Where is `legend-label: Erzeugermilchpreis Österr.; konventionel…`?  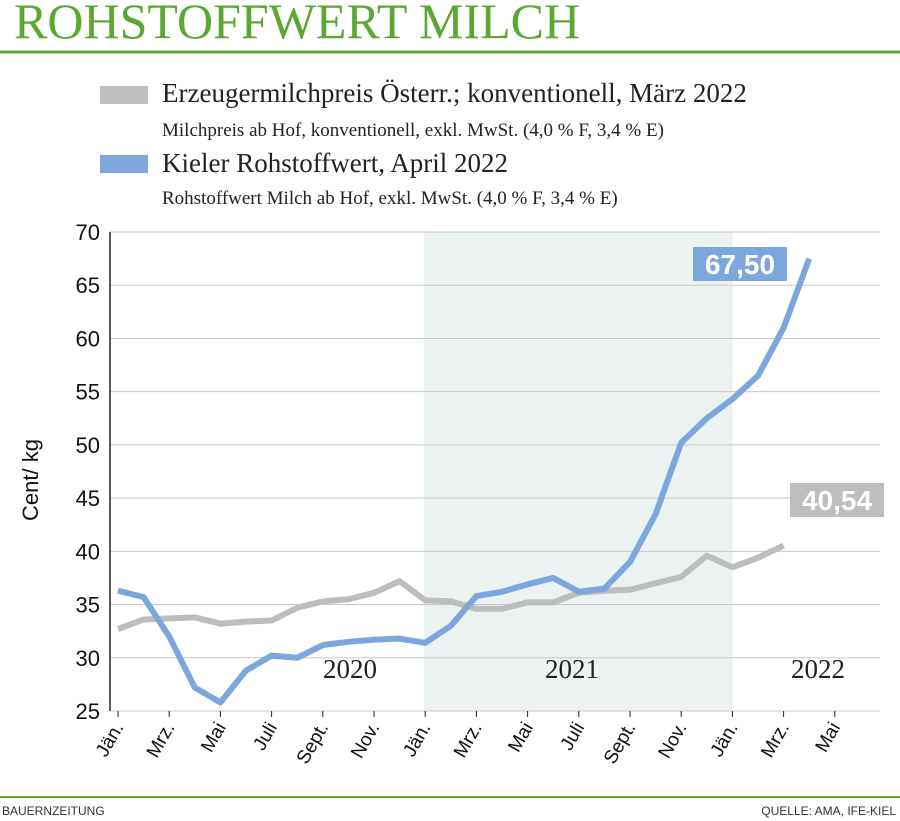
legend-label: Erzeugermilchpreis Österr.; konventionel… is located at coordinates (454, 93).